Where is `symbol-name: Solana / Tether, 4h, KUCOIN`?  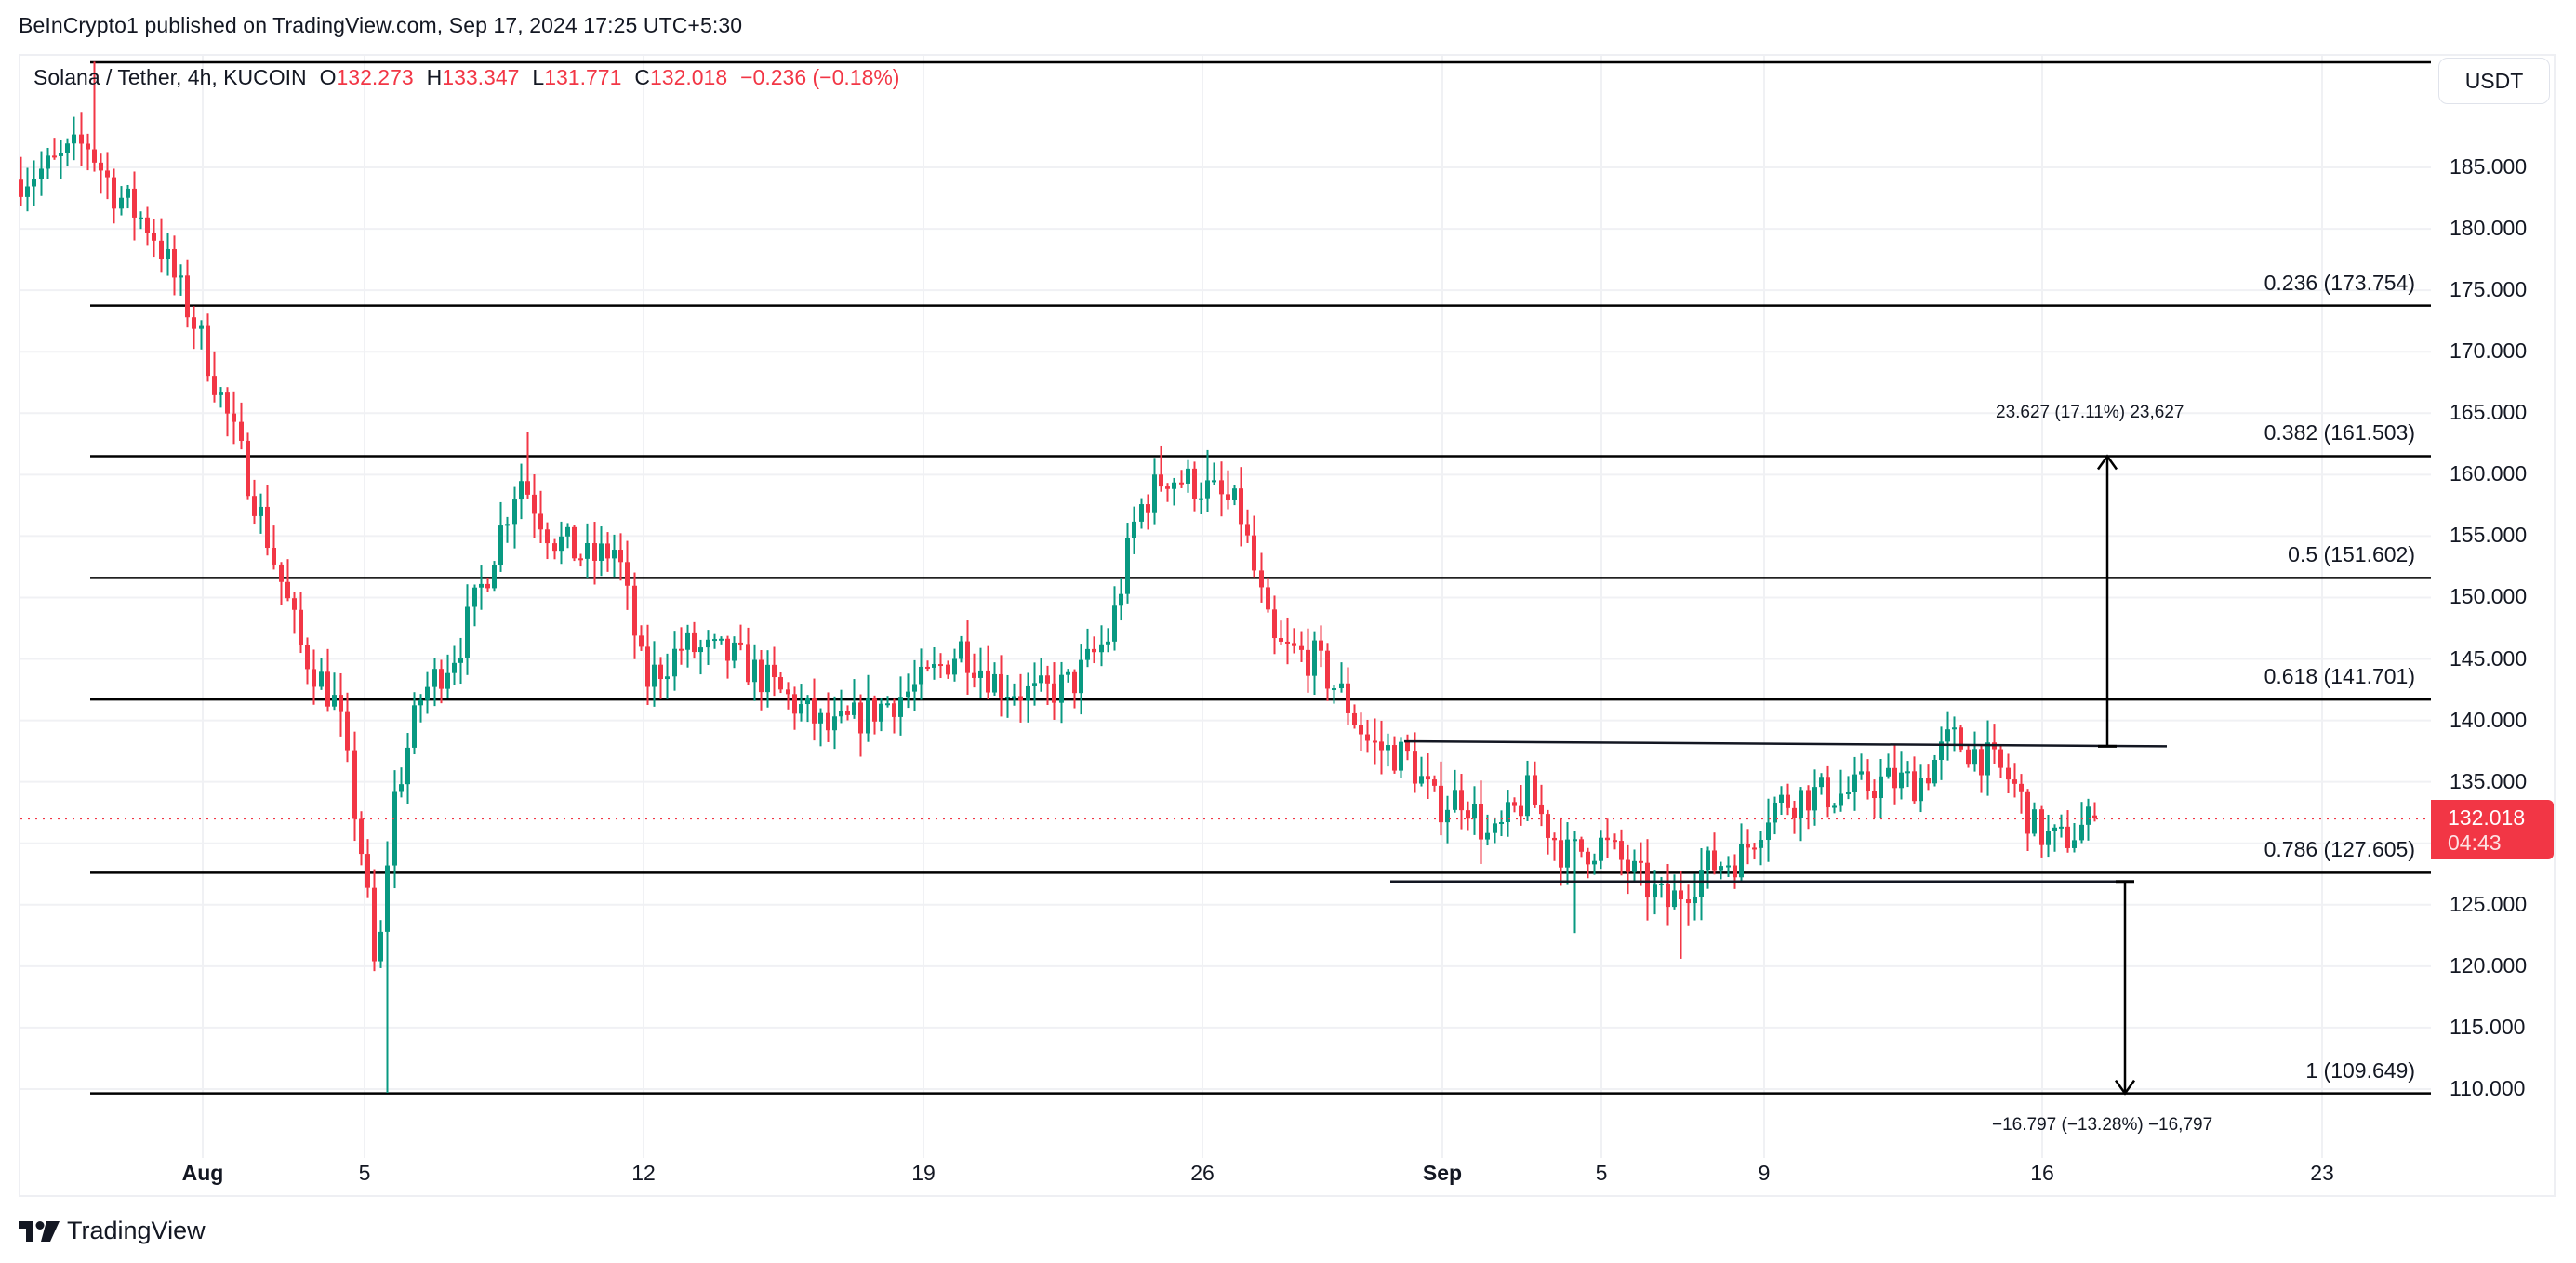
symbol-name: Solana / Tether, 4h, KUCOIN is located at coordinates (170, 77).